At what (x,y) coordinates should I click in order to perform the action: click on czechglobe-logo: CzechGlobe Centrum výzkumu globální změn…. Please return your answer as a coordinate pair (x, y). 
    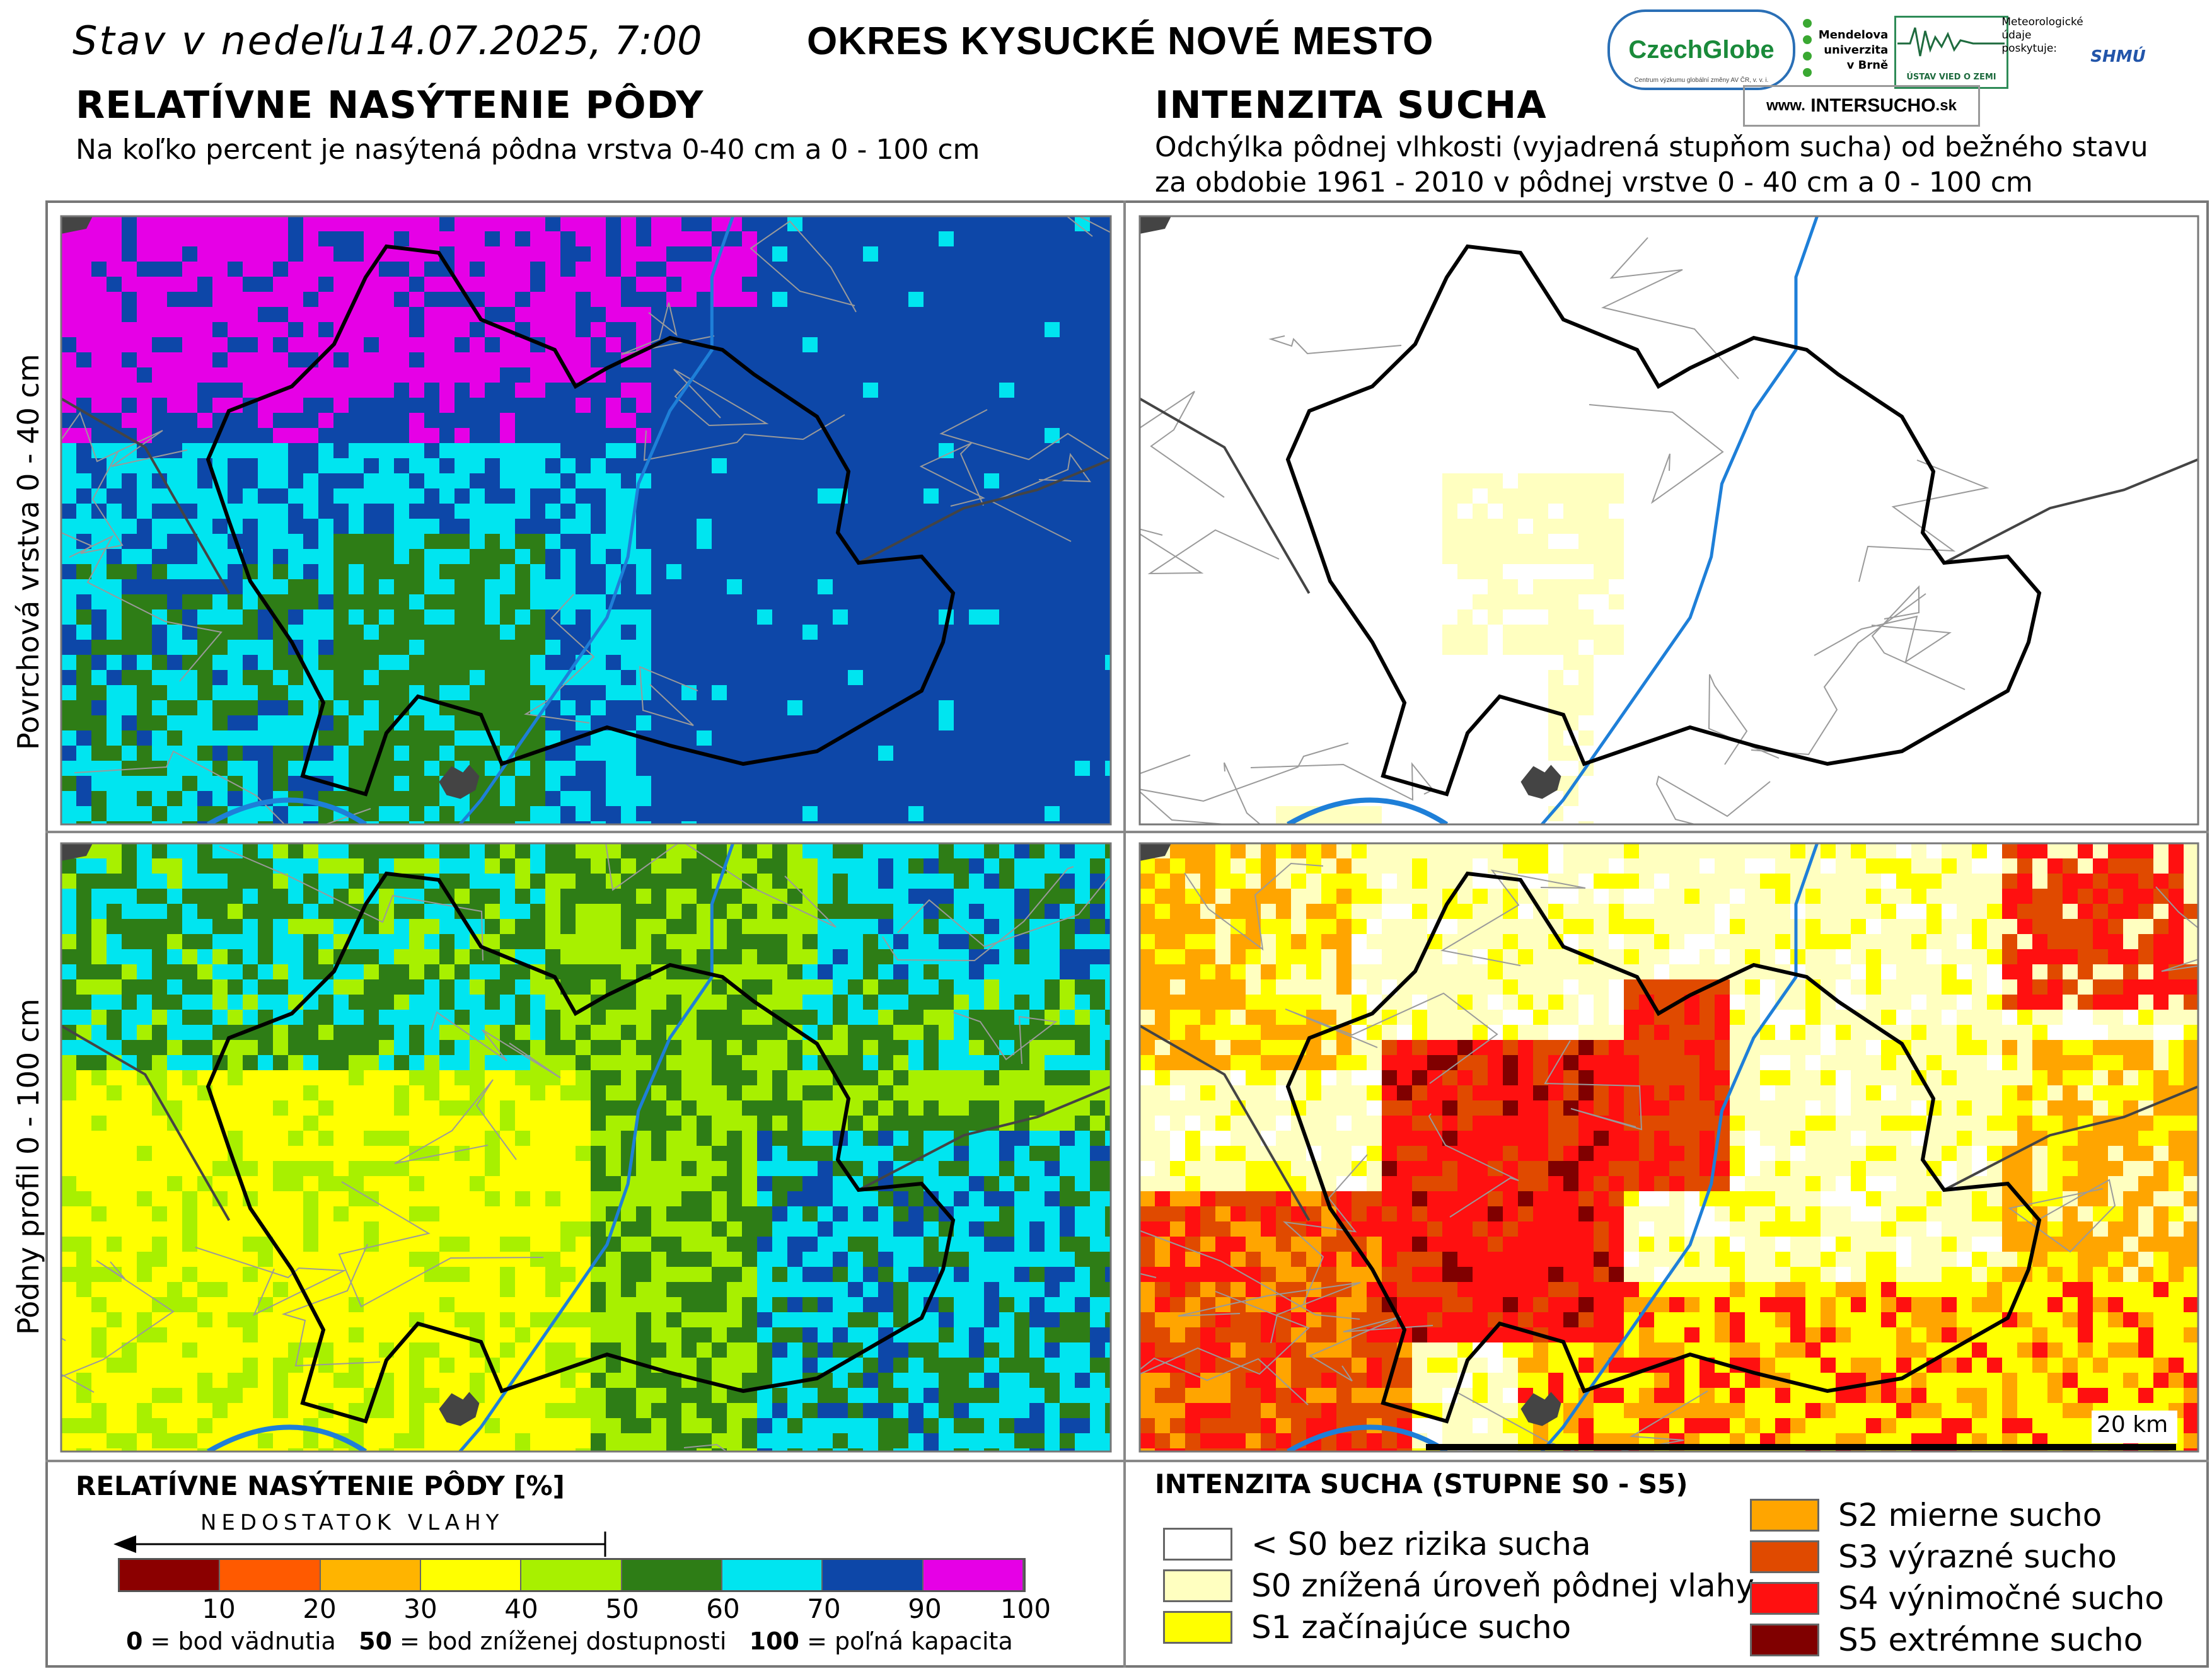
    Looking at the image, I should click on (1701, 49).